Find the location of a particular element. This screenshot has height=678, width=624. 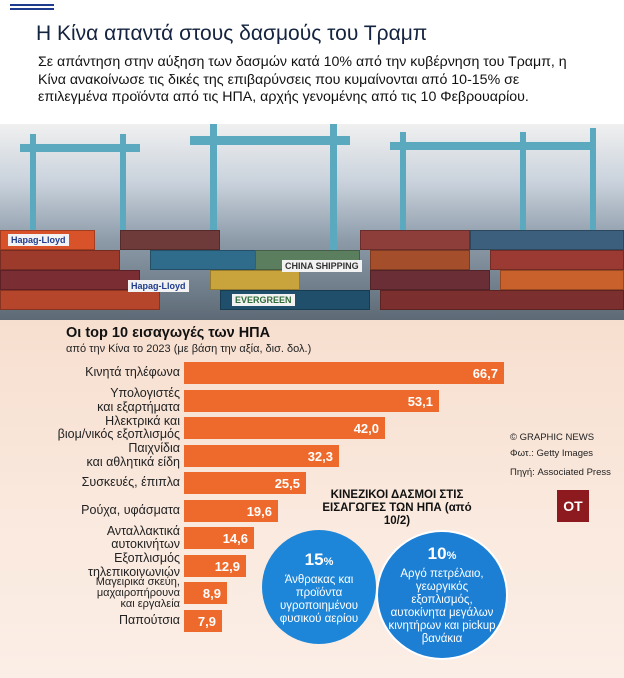

bar-value-label: 66,7 is located at coordinates (485, 373).